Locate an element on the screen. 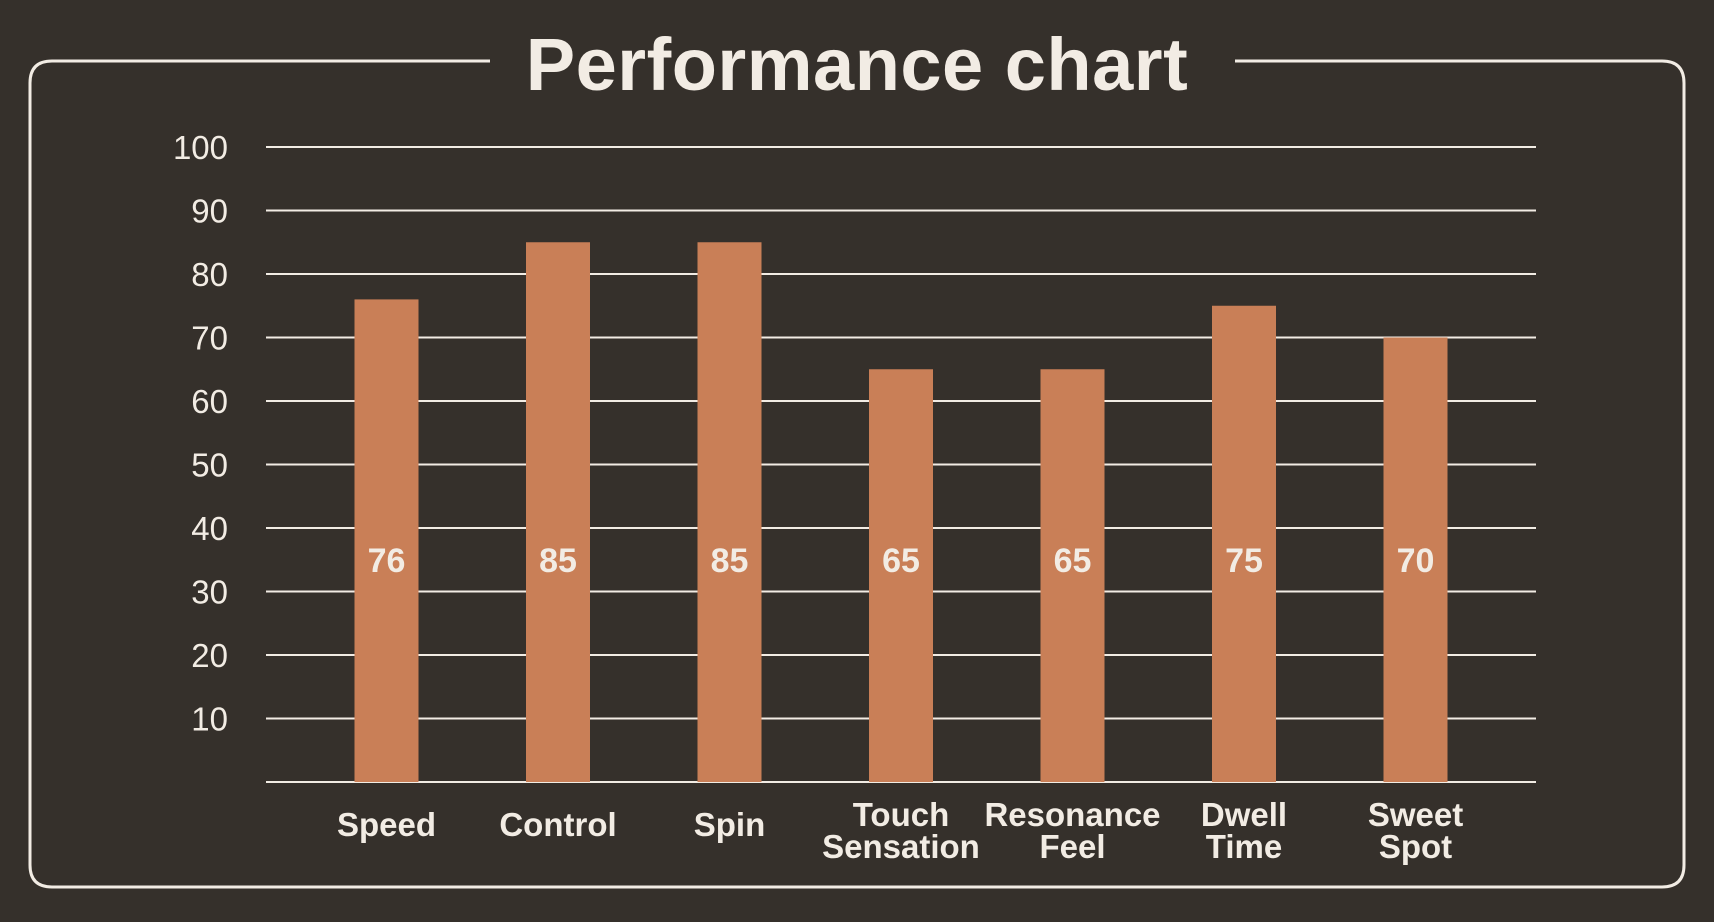 This screenshot has height=922, width=1714. y-tick-label: 30 is located at coordinates (209, 592).